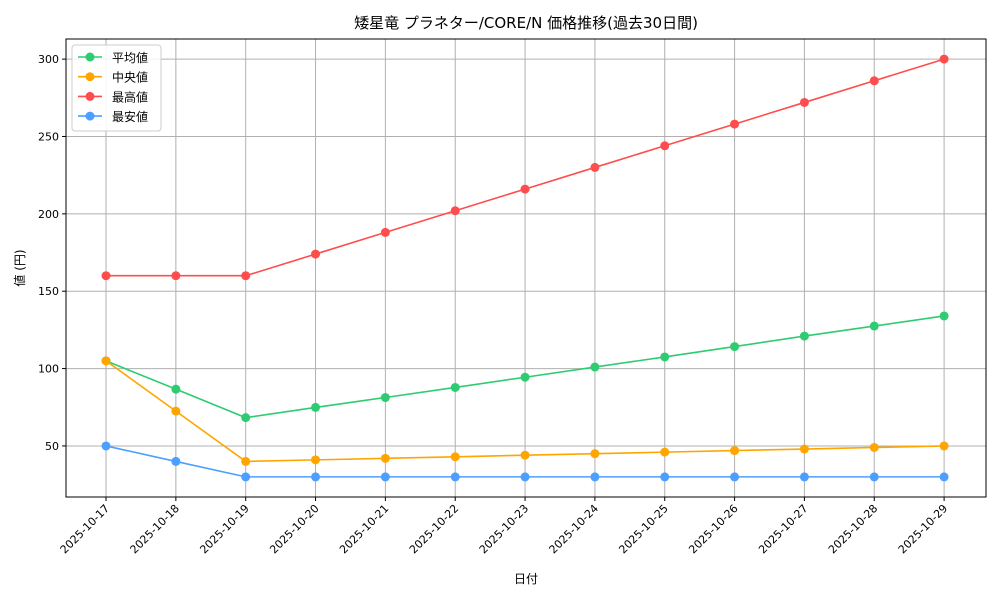 This screenshot has height=604, width=1000. What do you see at coordinates (713, 529) in the screenshot?
I see `x-tick-label: 2025-10-26` at bounding box center [713, 529].